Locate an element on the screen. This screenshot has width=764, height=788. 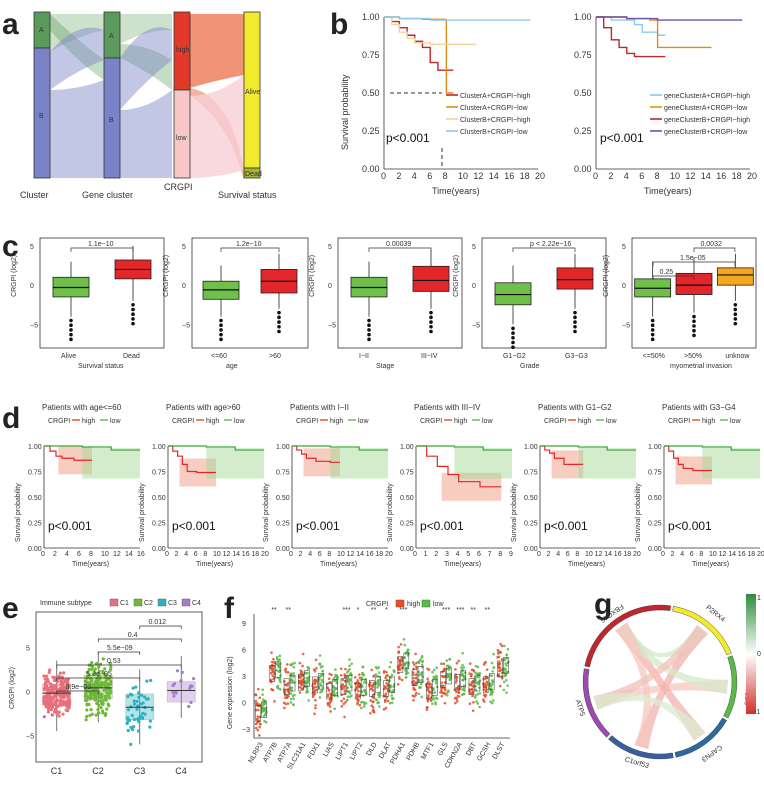
c-bracket is located at coordinates (250, 249).